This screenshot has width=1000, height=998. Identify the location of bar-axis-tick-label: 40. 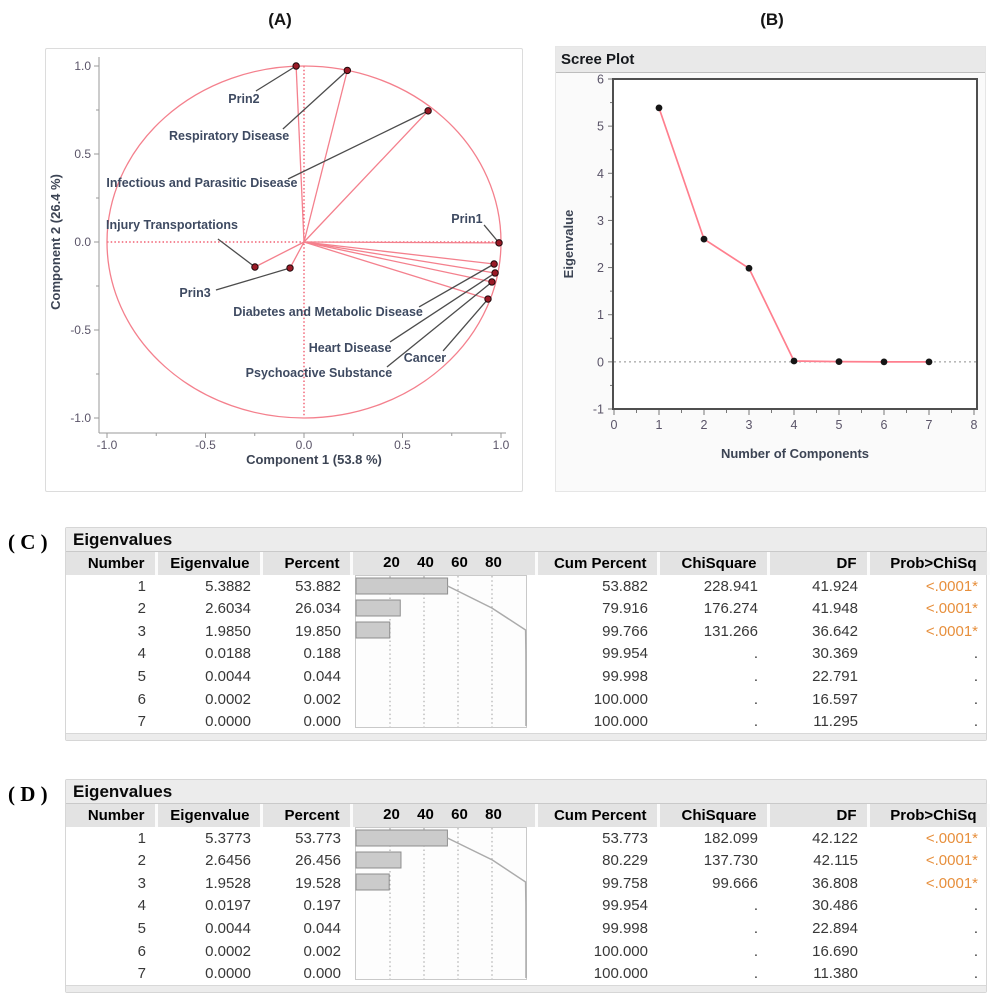
(425, 814).